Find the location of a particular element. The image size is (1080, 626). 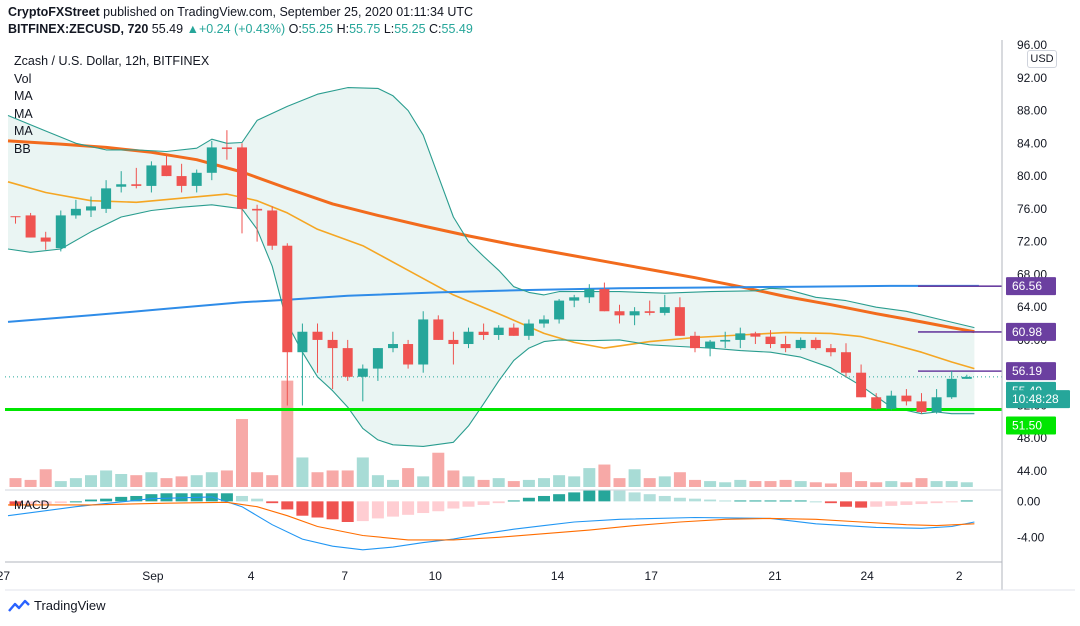

macd-tick-label: 0.00 is located at coordinates (1029, 501).